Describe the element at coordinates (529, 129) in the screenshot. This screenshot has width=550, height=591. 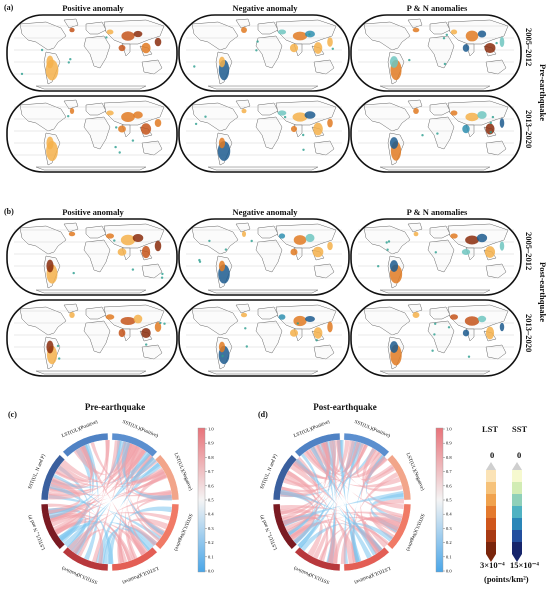
I see `panel-a-row-label-2: 2013–2020` at that location.